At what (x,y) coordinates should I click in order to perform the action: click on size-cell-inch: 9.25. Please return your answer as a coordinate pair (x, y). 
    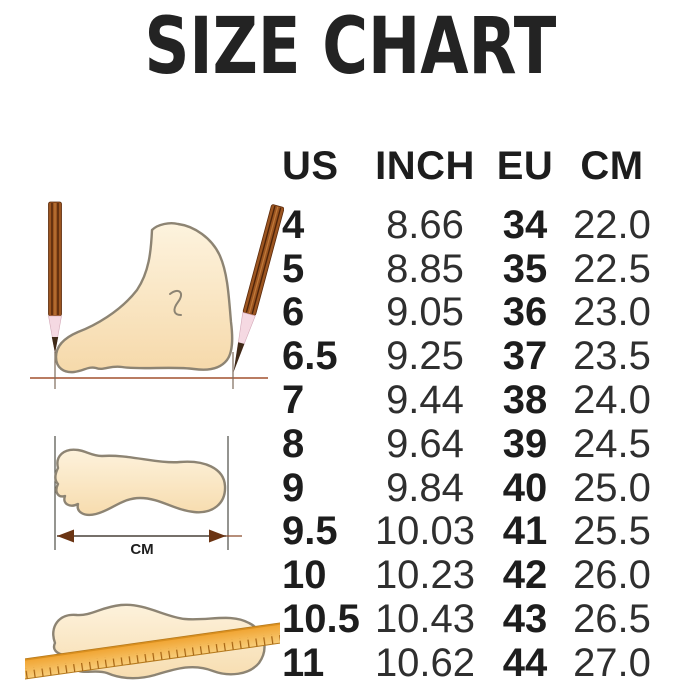
    Looking at the image, I should click on (425, 356).